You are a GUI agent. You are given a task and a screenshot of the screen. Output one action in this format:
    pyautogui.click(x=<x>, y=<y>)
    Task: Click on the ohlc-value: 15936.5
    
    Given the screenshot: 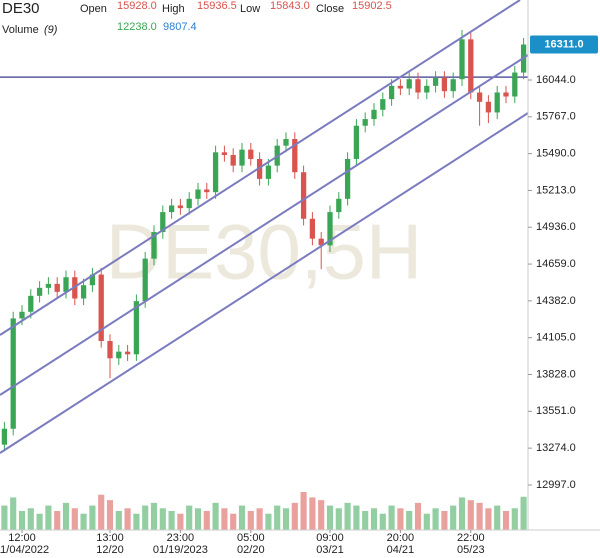 What is the action you would take?
    pyautogui.click(x=217, y=6)
    